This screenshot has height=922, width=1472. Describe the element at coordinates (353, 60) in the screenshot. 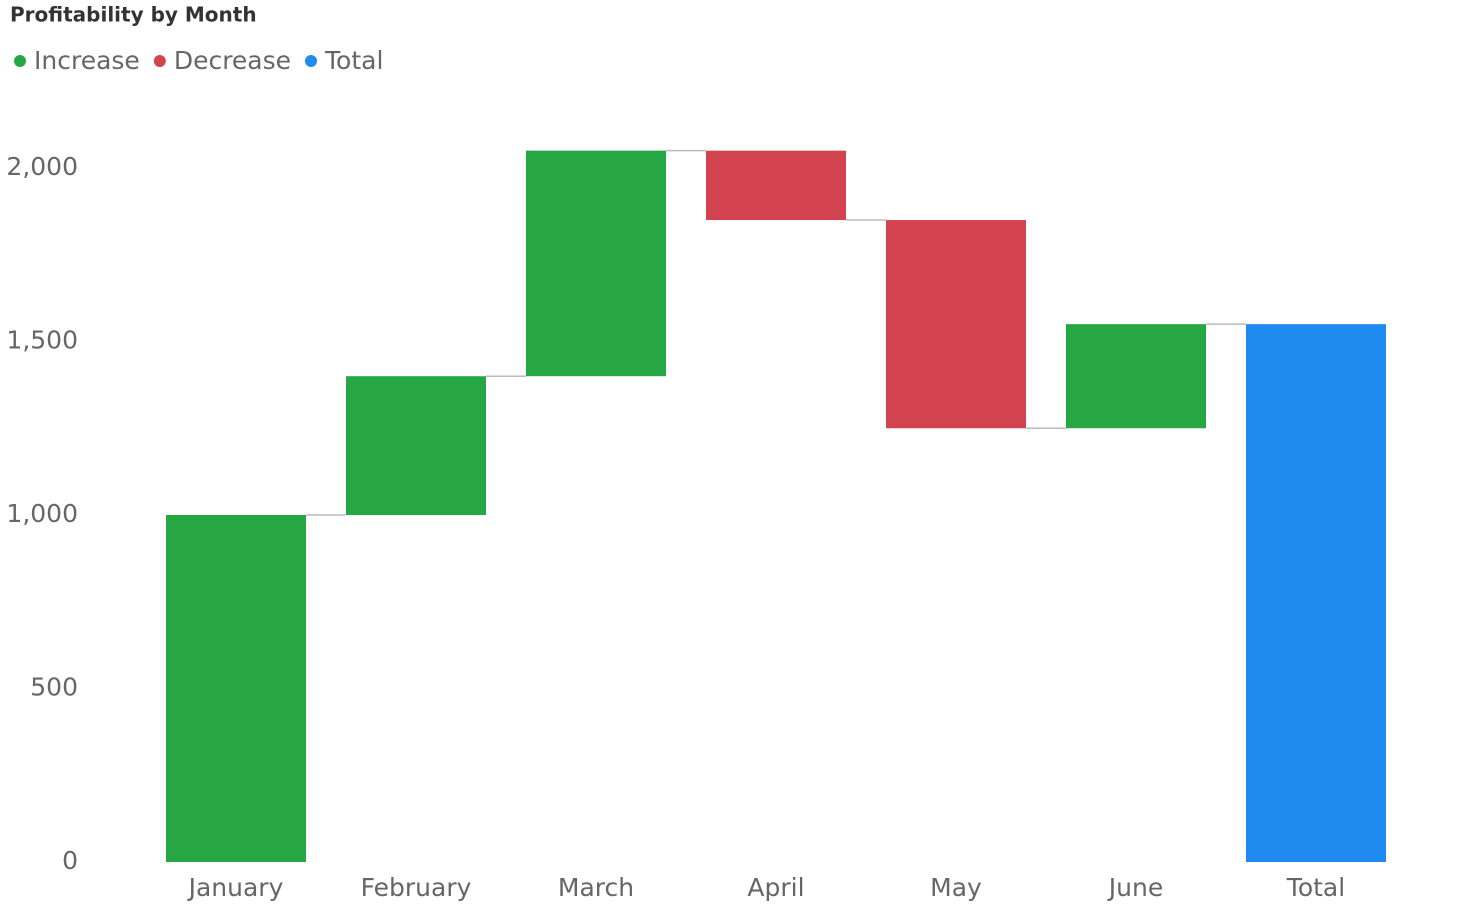

I see `legend-label: Total` at that location.